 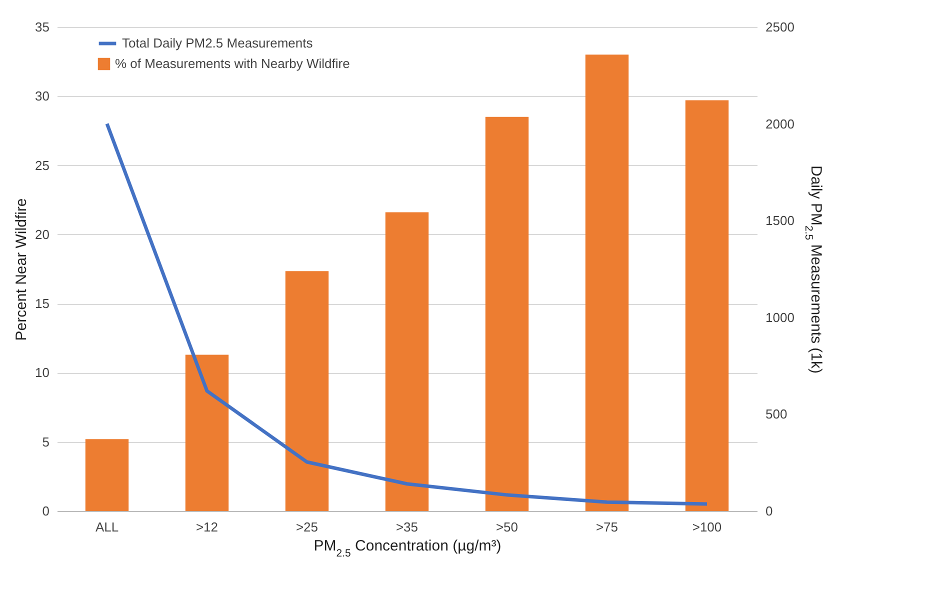 I want to click on legend-label: % of Measurements with Nearby Wildfire, so click(x=232, y=63).